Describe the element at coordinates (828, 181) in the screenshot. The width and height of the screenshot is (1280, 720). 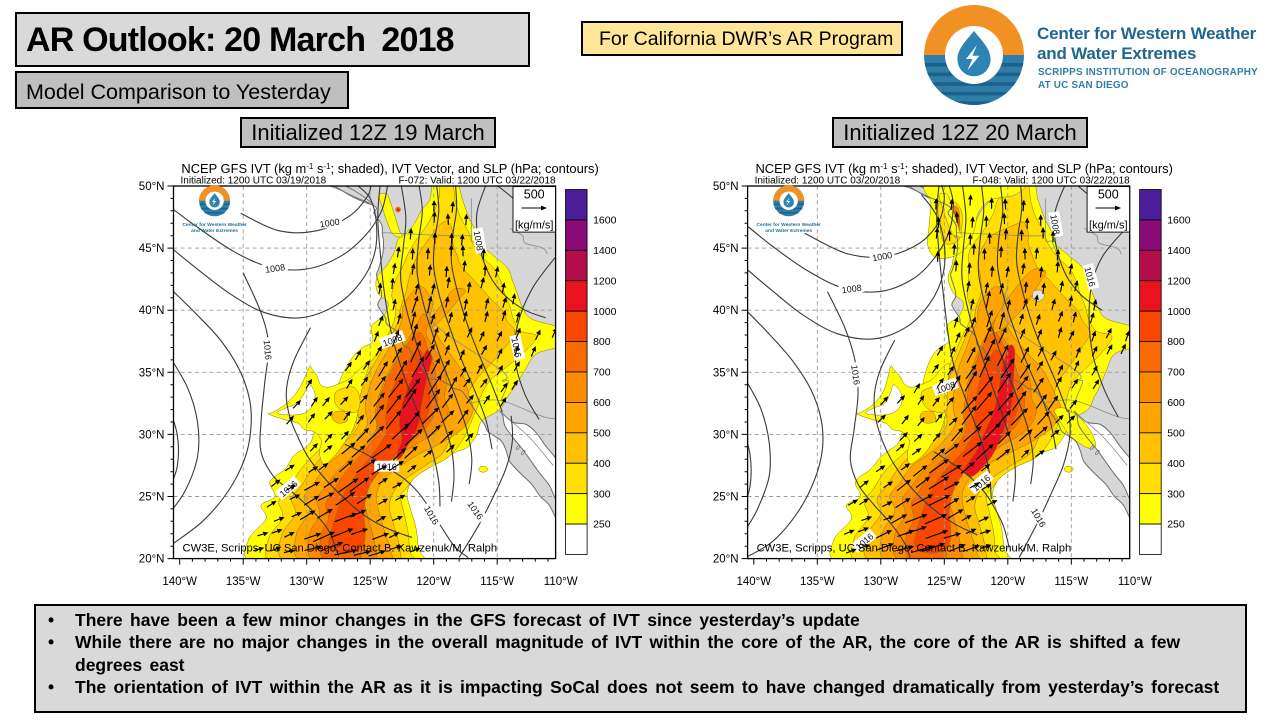
I see `svg-text:Initialized: 1200 UTC 03/20/20: Initialized: 1200 UTC 03/20/2018` at that location.